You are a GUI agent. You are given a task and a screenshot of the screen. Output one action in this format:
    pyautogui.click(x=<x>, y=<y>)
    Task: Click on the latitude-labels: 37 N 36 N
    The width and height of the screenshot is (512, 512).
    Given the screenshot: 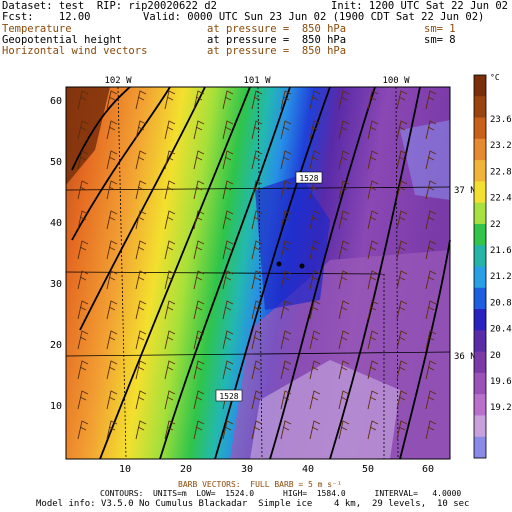 What is the action you would take?
    pyautogui.click(x=465, y=274)
    